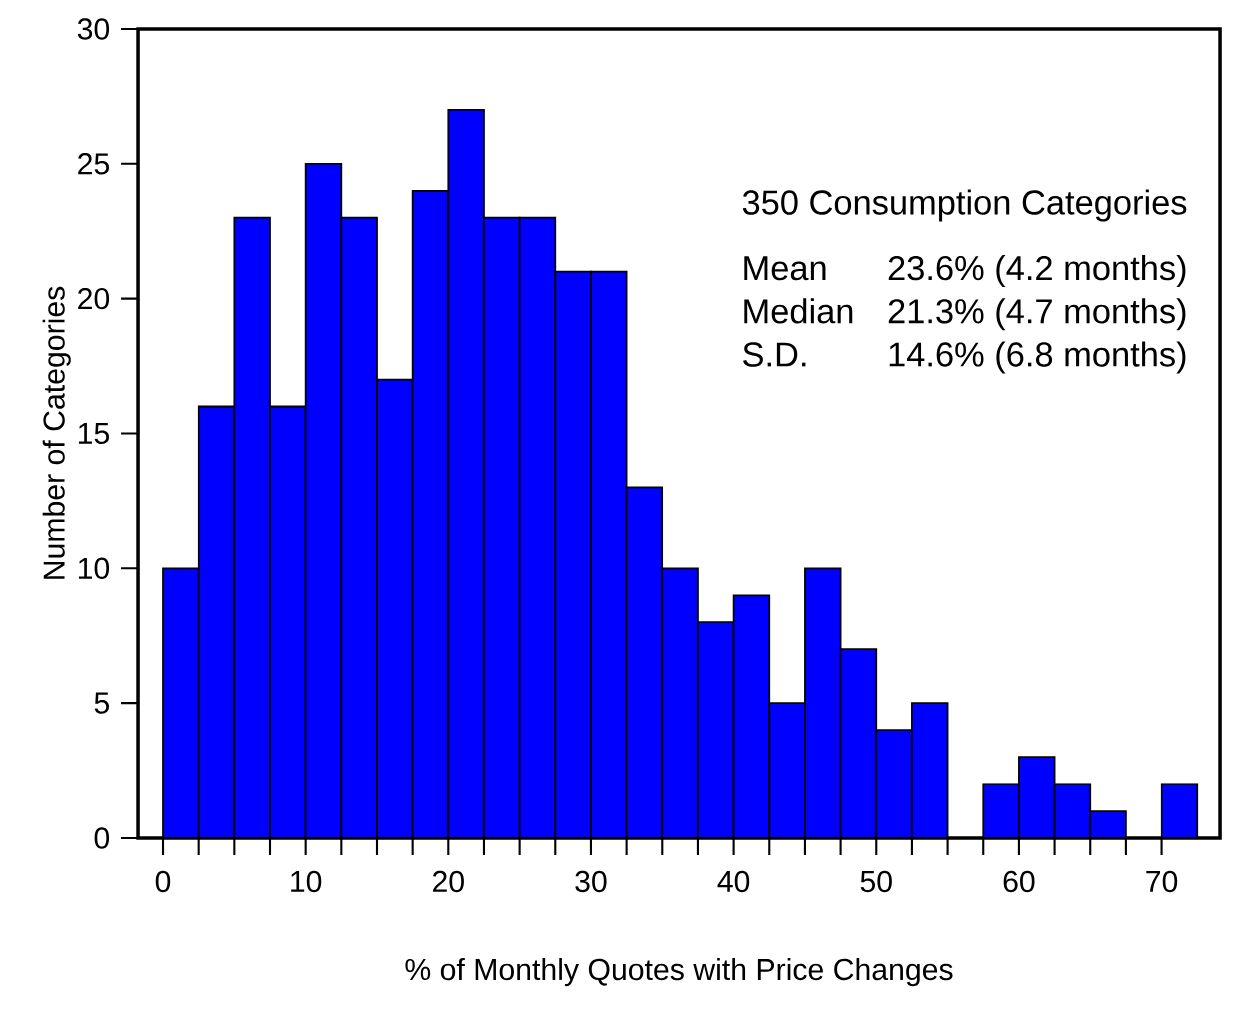  Describe the element at coordinates (93, 433) in the screenshot. I see `y-tick-label: 15` at that location.